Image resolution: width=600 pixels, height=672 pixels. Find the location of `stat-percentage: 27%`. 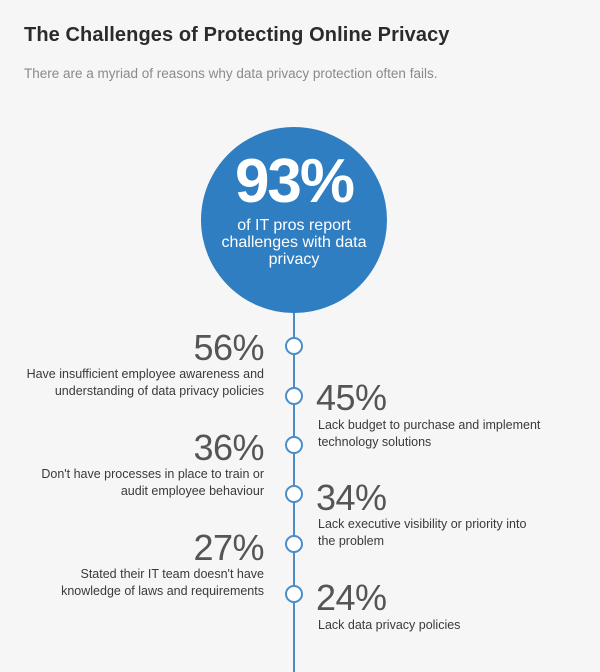

stat-percentage: 27% is located at coordinates (228, 547).